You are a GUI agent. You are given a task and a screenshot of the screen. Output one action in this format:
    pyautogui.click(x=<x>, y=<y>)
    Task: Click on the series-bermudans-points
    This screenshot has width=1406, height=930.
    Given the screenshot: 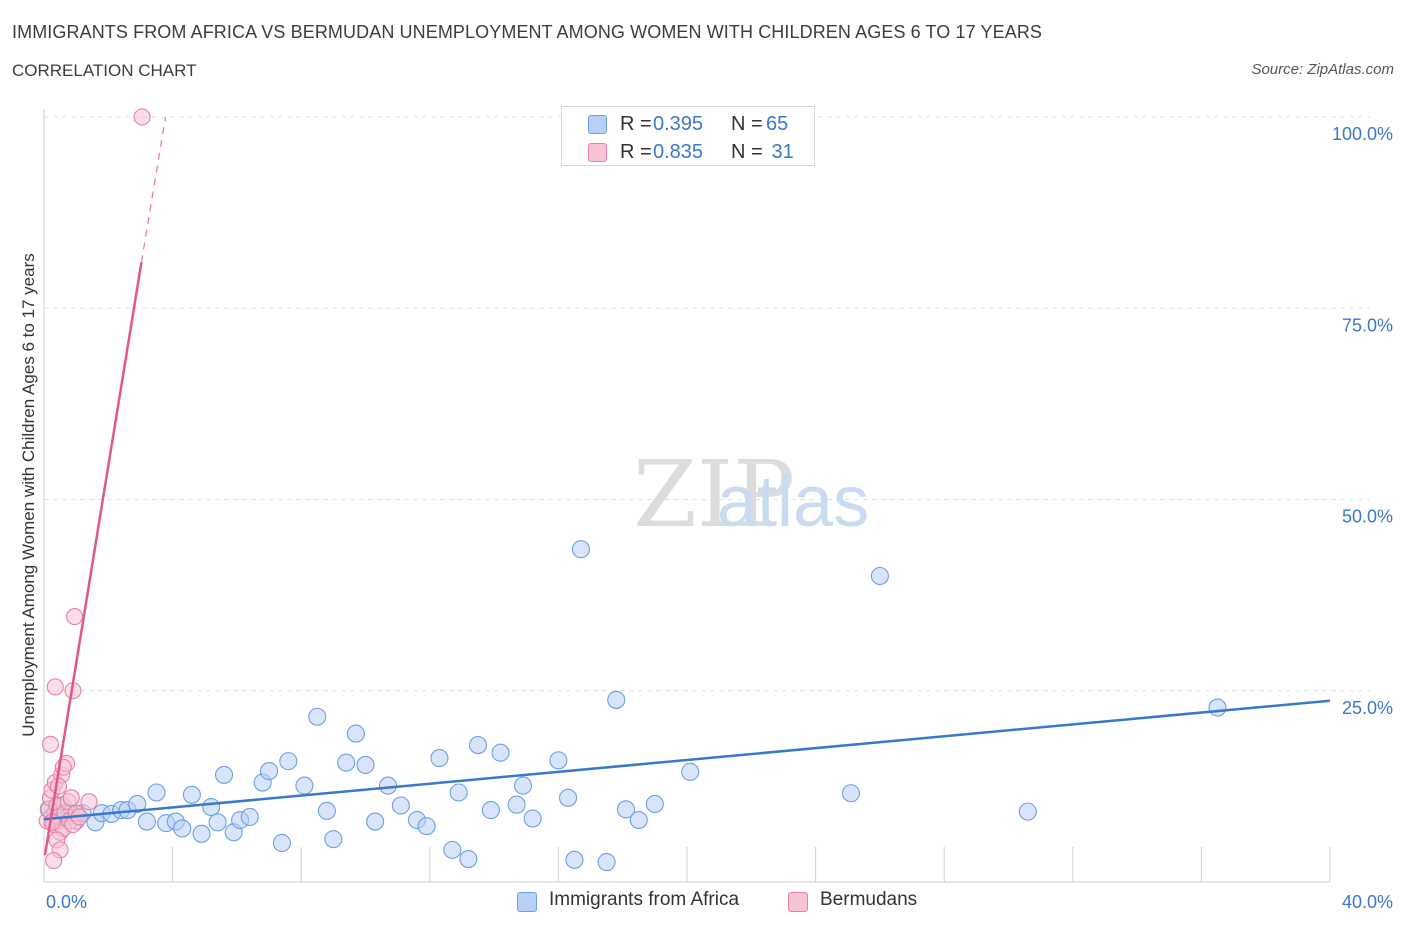 What is the action you would take?
    pyautogui.click(x=94, y=489)
    